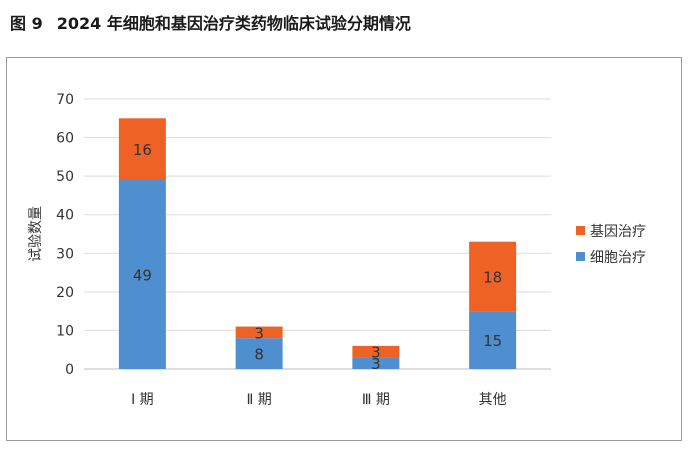  I want to click on data-label: 49, so click(142, 276).